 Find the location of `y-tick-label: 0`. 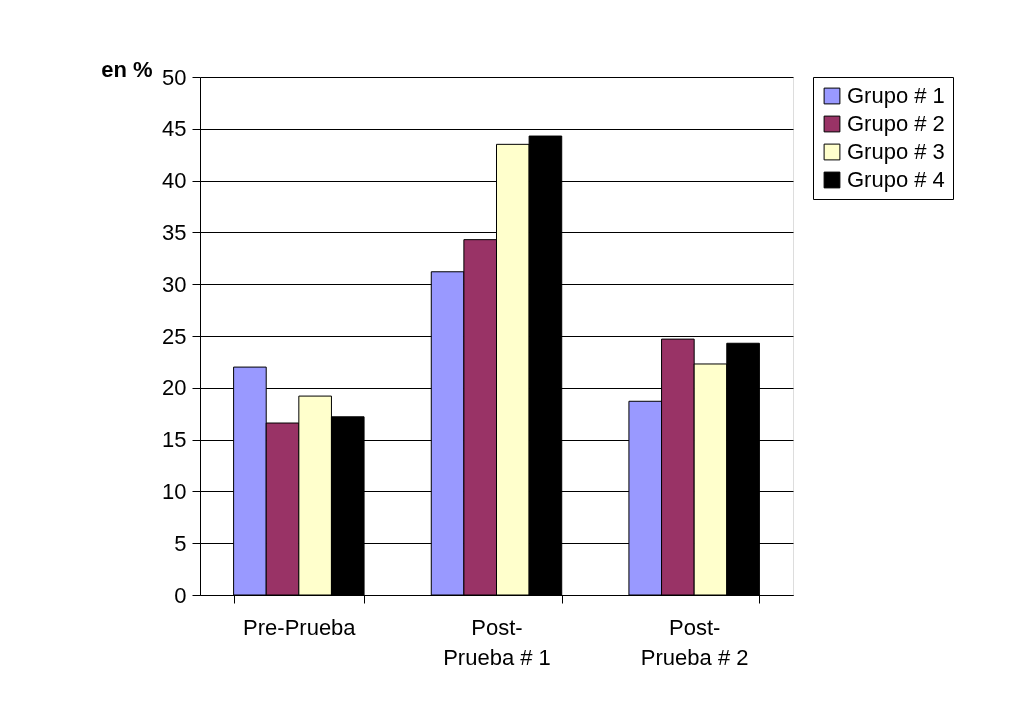

y-tick-label: 0 is located at coordinates (180, 595).